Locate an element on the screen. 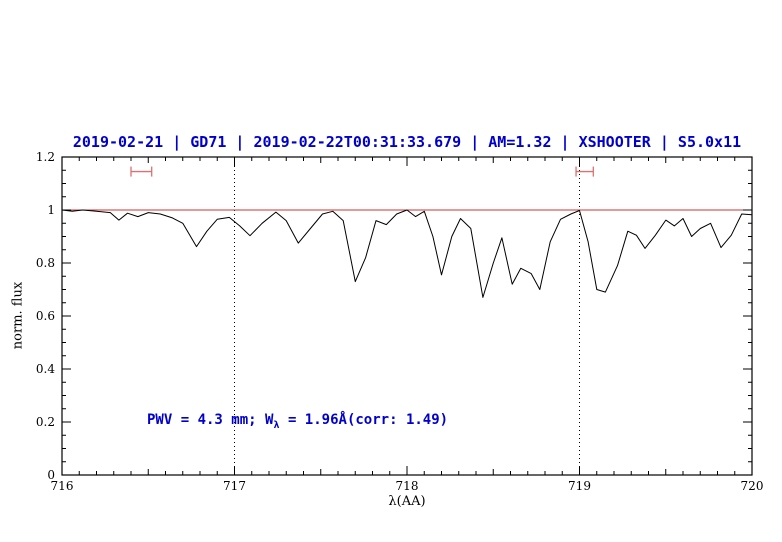  x-tick-label: 720 is located at coordinates (752, 486).